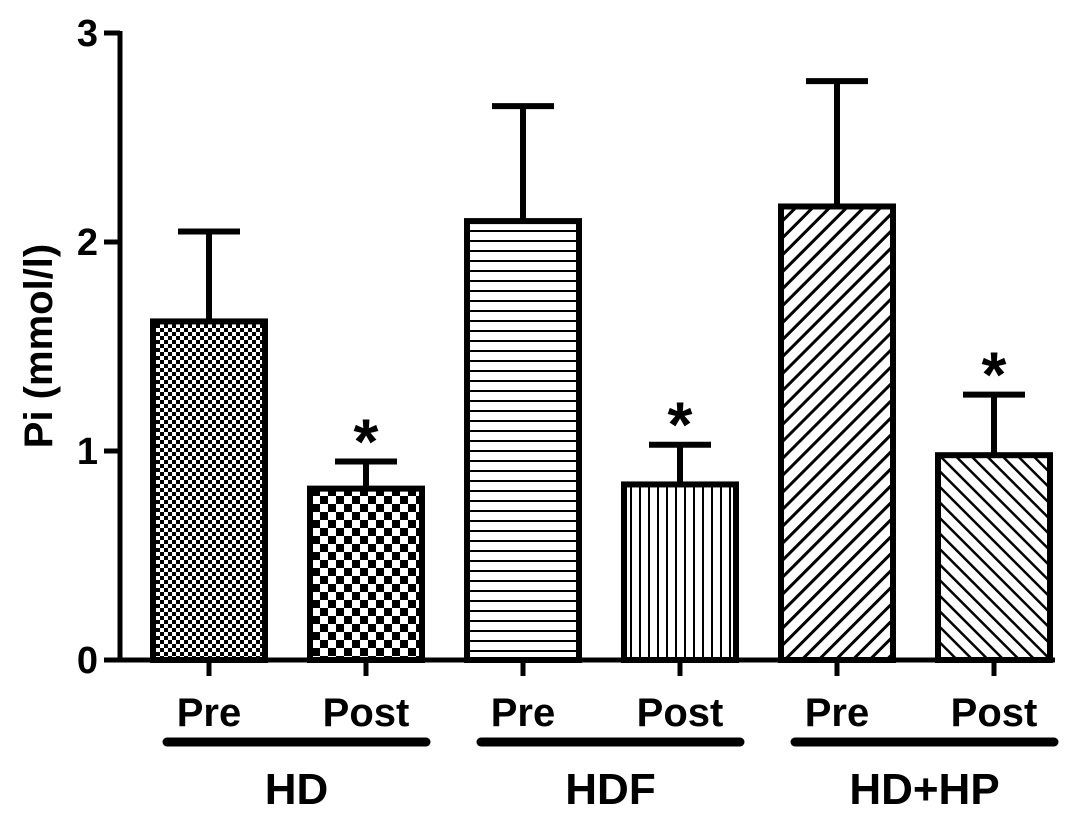 The width and height of the screenshot is (1087, 822). I want to click on y-tick-label: 0, so click(87, 661).